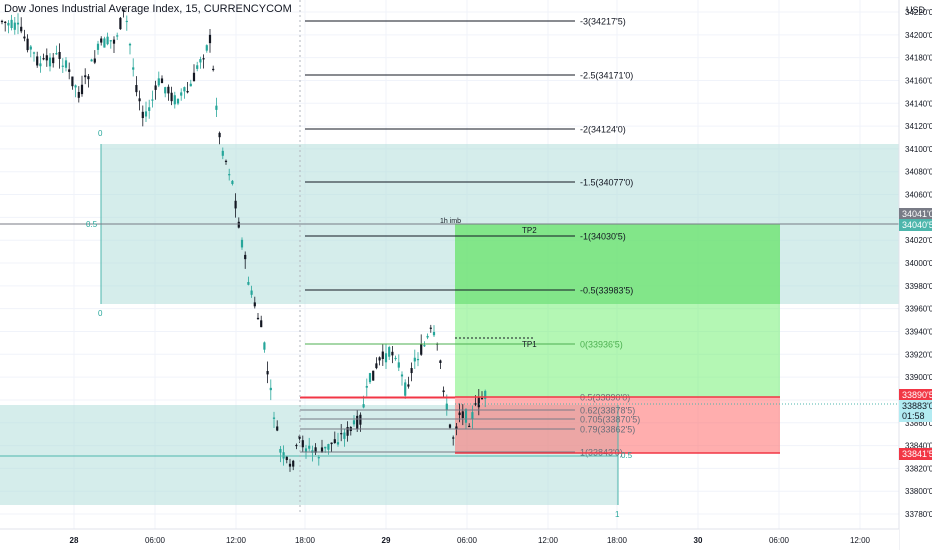  I want to click on time-tick-label: 06:00, so click(155, 540).